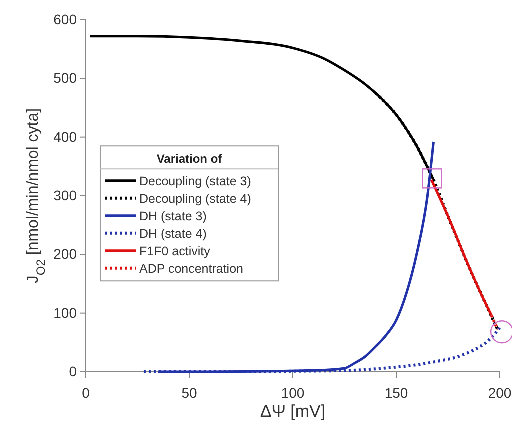  Describe the element at coordinates (86, 392) in the screenshot. I see `x-tick-label: 0` at that location.